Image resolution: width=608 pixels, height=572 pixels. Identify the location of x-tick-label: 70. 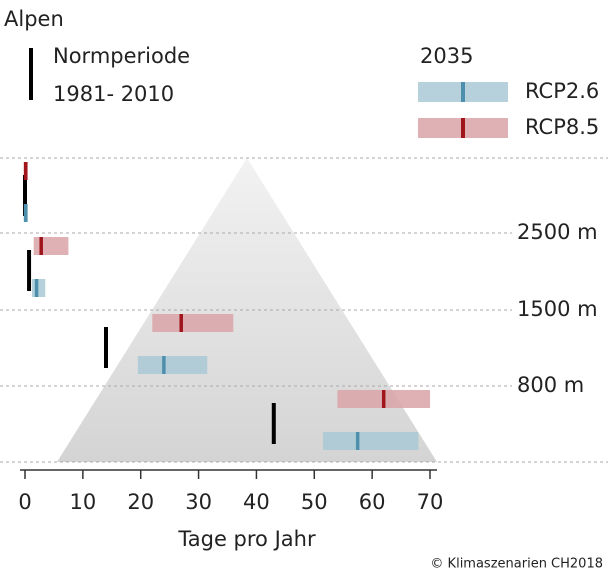
(430, 502).